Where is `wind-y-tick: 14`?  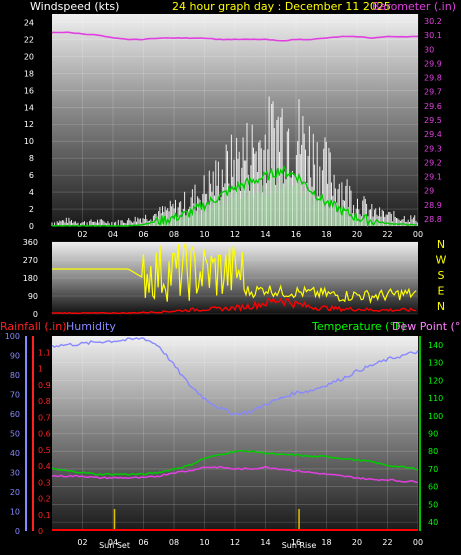
wind-y-tick: 14 is located at coordinates (29, 107).